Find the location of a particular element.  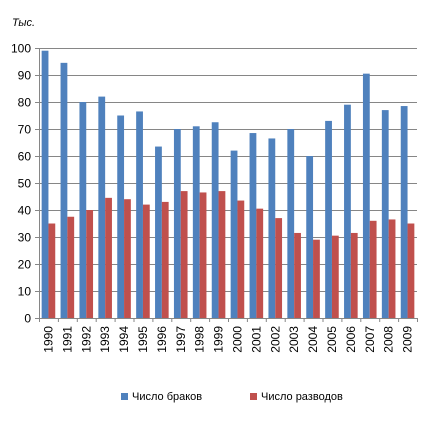

x-tick-label: 1990 is located at coordinates (48, 339).